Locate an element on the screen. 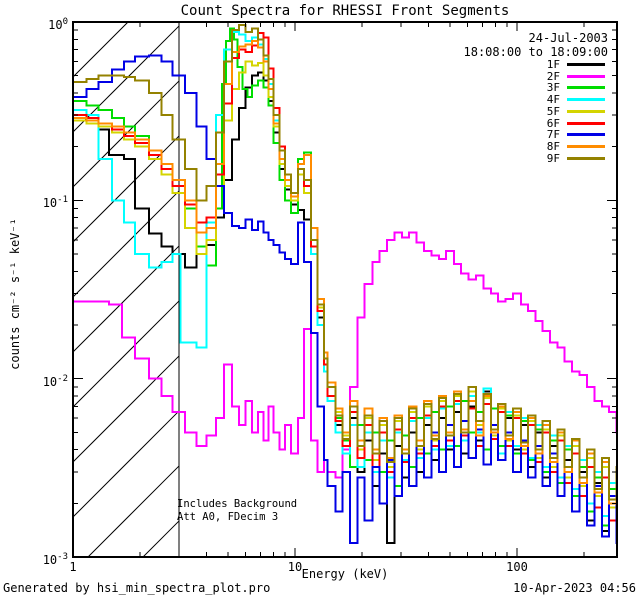 This screenshot has height=600, width=640. legend-time-range: 18:08:00 to 18:09:00 is located at coordinates (536, 52).